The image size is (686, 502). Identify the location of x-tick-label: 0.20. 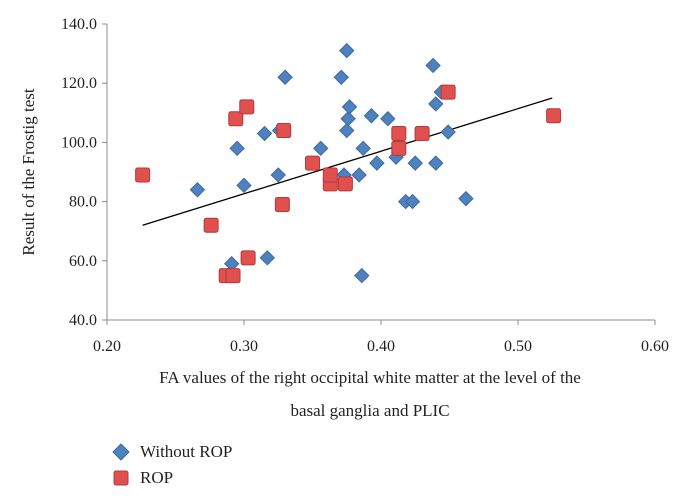
(107, 346).